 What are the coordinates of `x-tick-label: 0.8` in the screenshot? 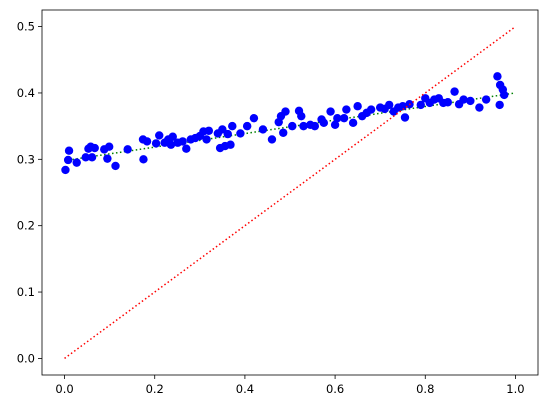 It's located at (425, 389).